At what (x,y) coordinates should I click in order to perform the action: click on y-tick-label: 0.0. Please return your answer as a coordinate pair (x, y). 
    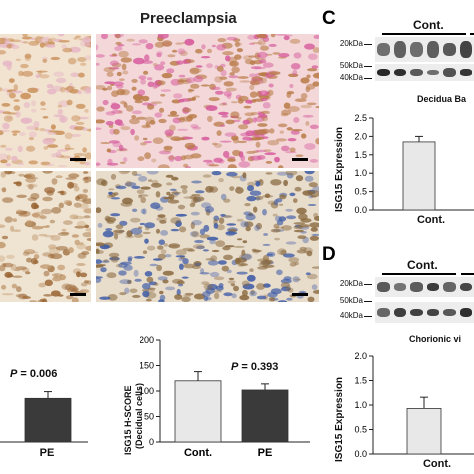
    Looking at the image, I should click on (360, 210).